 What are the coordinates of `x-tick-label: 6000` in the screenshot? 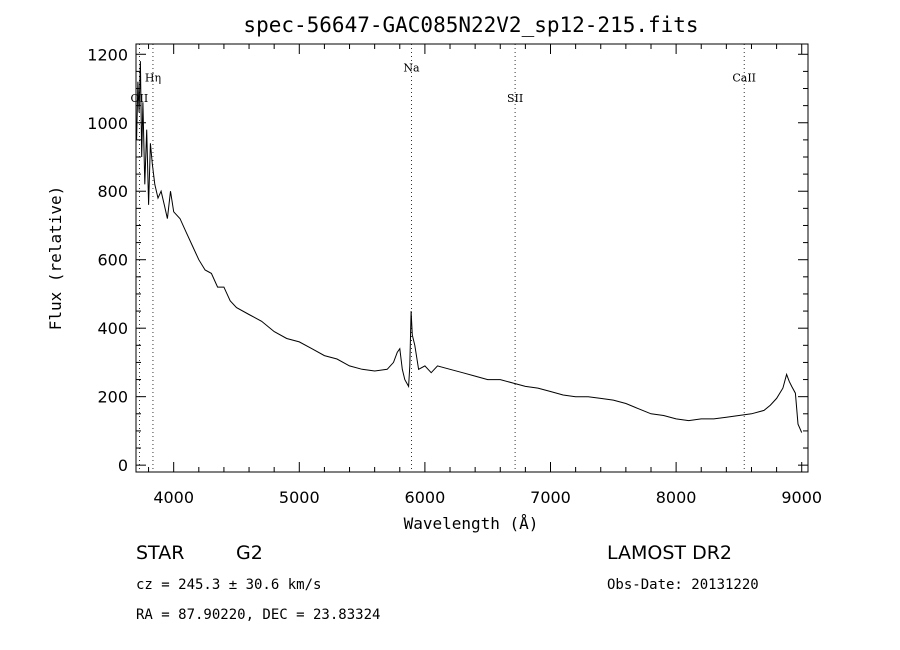 It's located at (425, 497).